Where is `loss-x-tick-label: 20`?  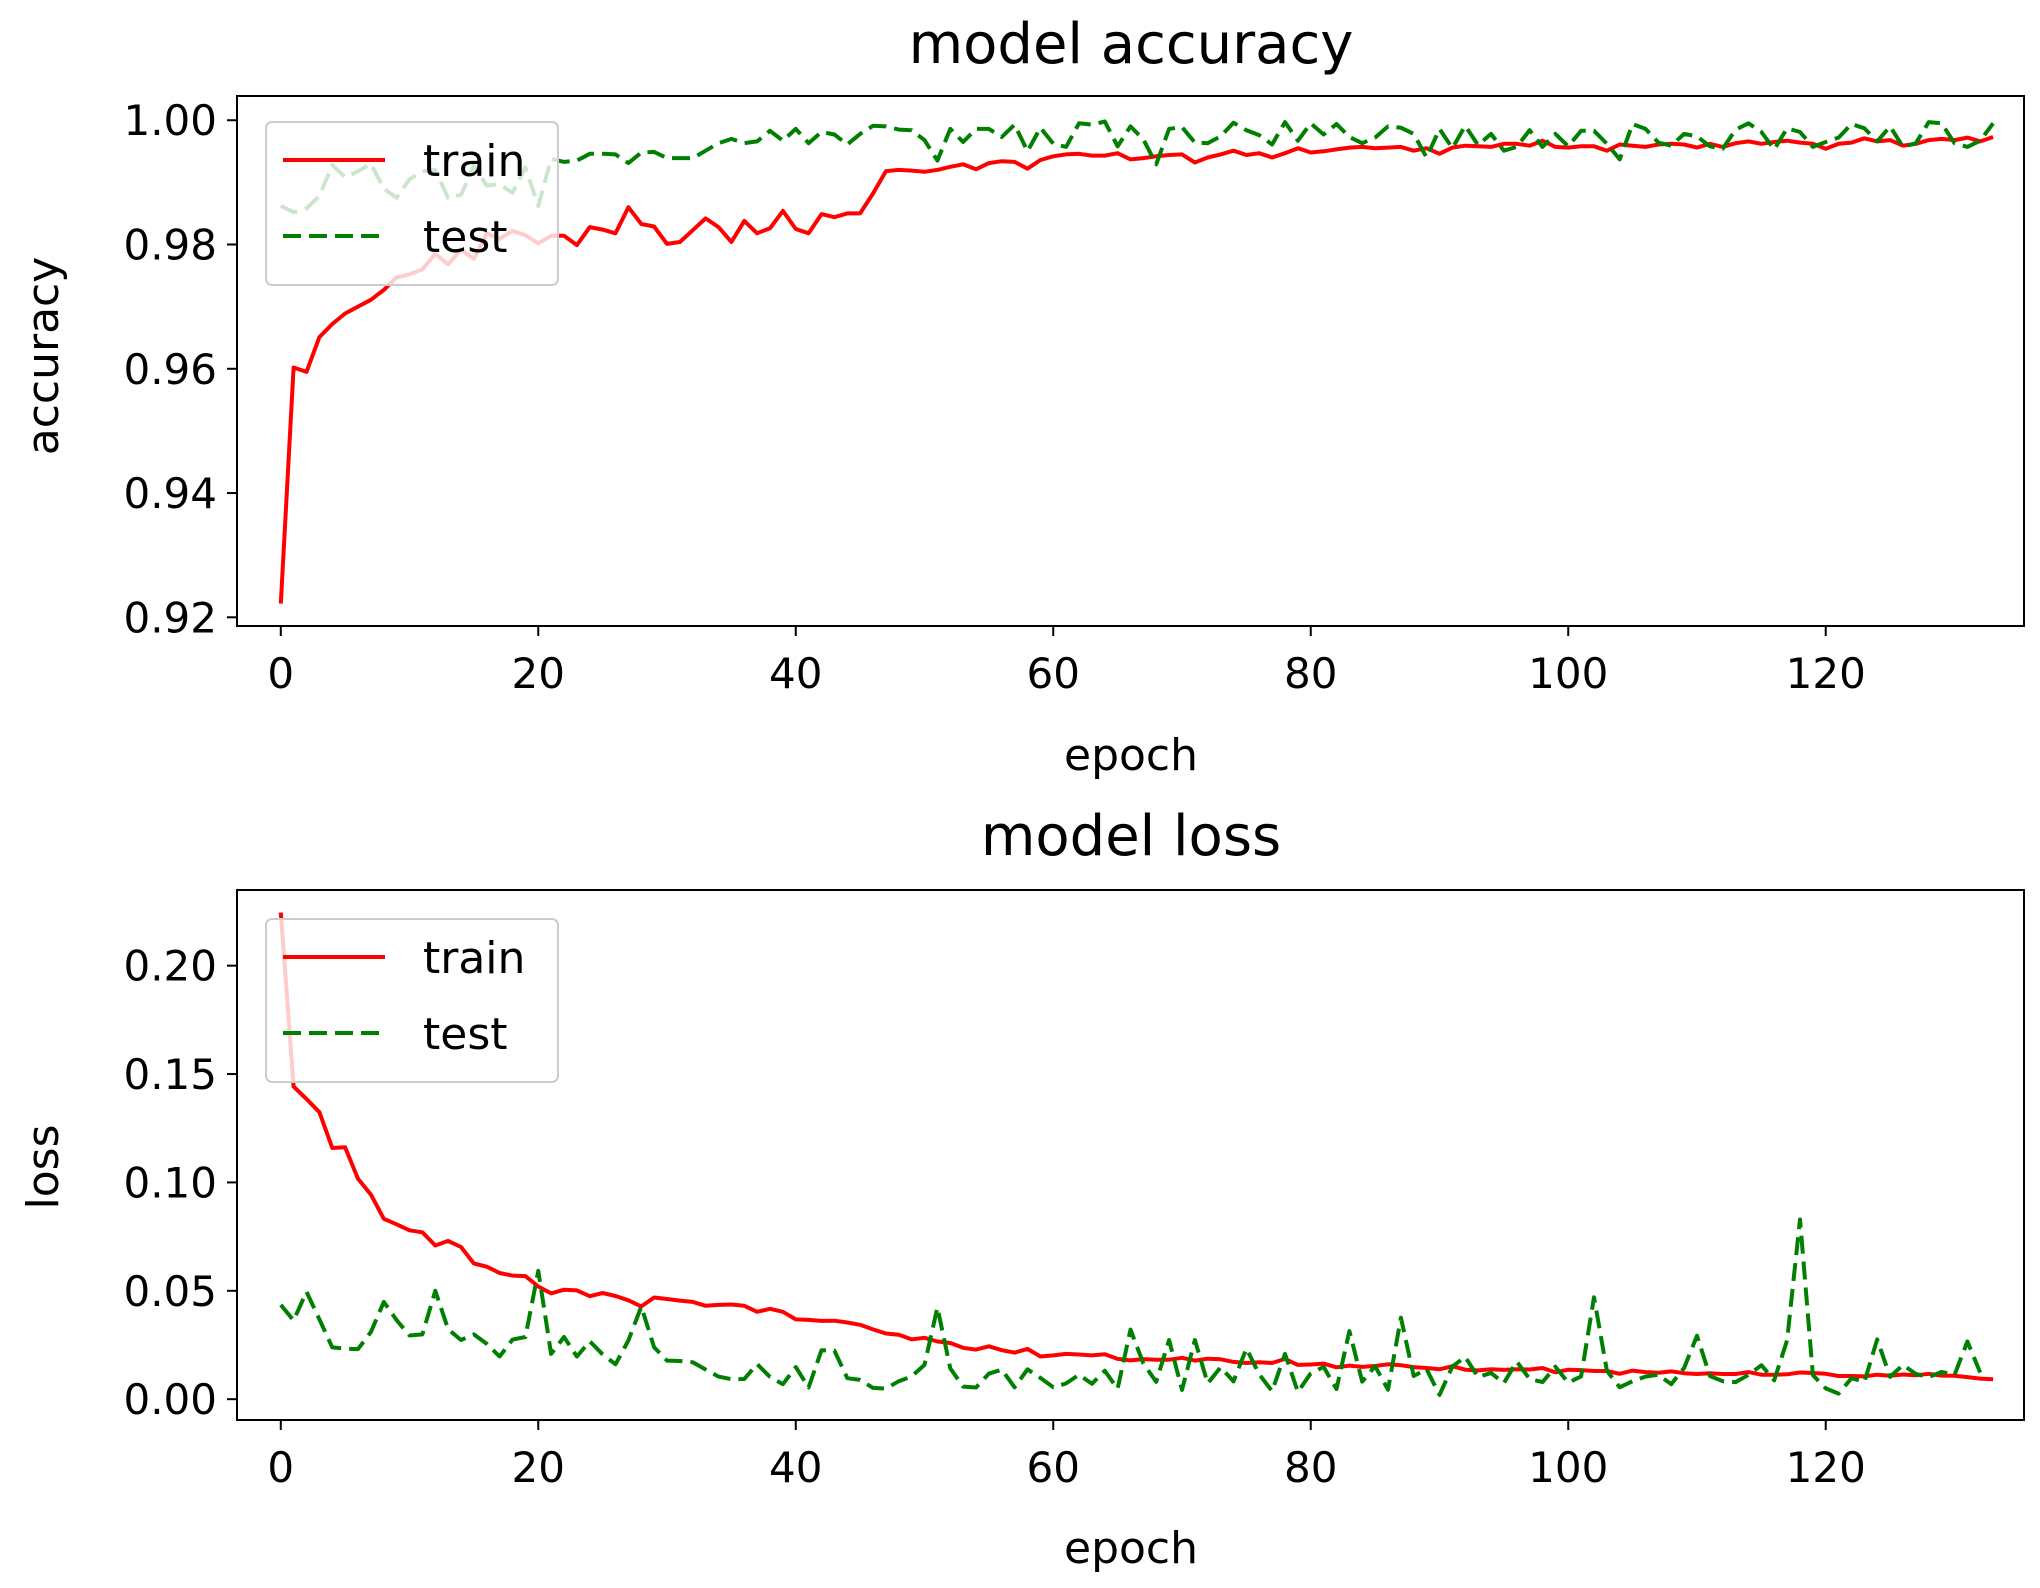
loss-x-tick-label: 20 is located at coordinates (538, 1467).